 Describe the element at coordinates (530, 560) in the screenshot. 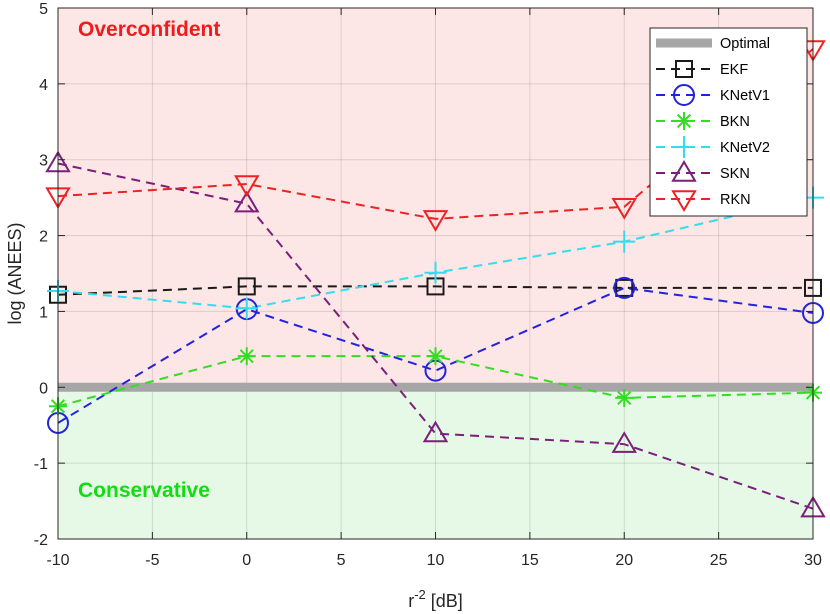

I see `x-tick-label: 15` at that location.